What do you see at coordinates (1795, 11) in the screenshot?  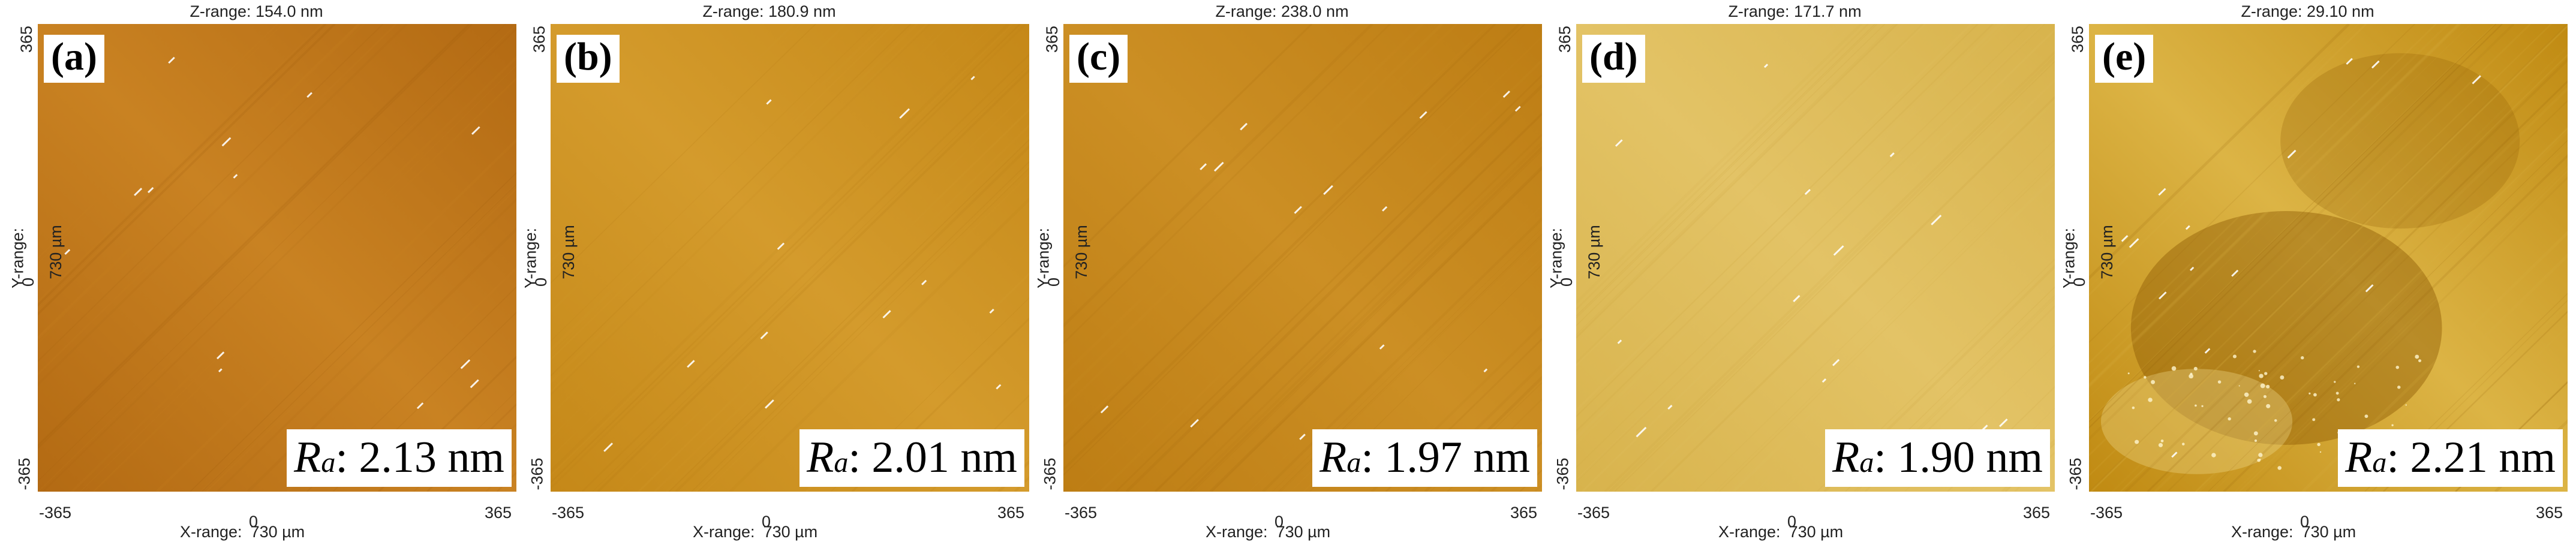 I see `z-range-label: Z-range: 171.7 nm` at bounding box center [1795, 11].